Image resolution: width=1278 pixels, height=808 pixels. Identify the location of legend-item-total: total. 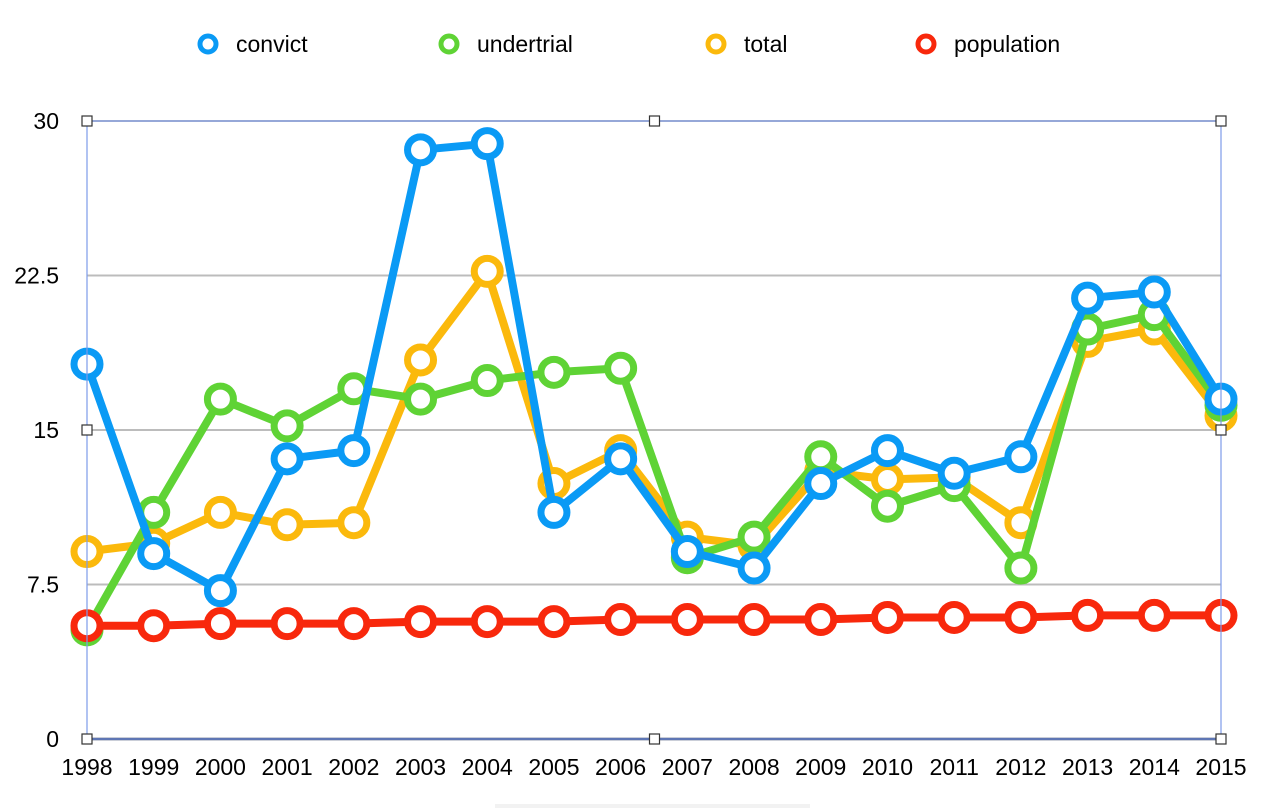
(746, 44).